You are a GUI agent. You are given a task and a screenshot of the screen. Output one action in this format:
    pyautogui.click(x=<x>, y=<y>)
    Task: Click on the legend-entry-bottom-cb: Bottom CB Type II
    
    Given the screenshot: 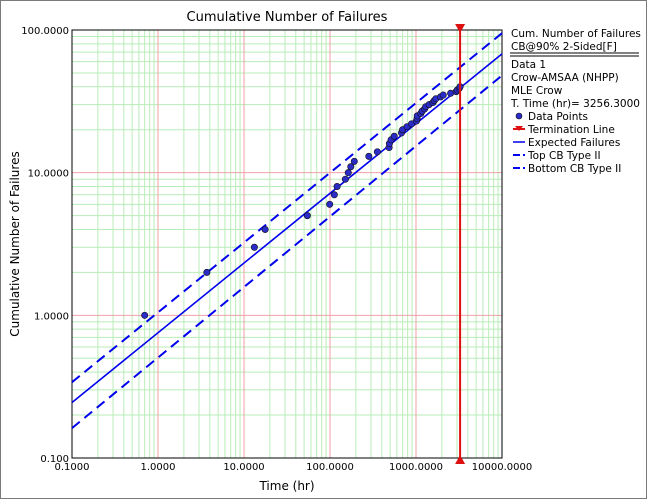 What is the action you would take?
    pyautogui.click(x=574, y=169)
    